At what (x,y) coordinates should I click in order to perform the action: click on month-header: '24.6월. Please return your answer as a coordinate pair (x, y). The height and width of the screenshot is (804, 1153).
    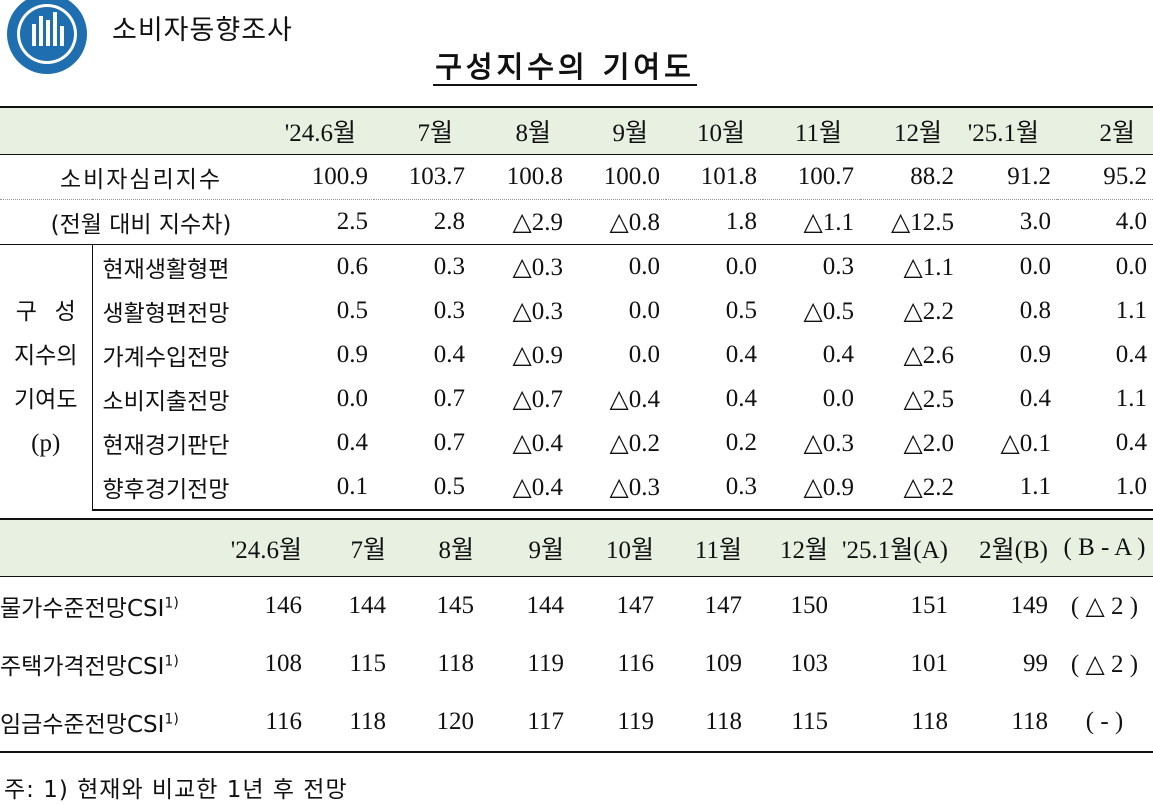
    Looking at the image, I should click on (267, 547).